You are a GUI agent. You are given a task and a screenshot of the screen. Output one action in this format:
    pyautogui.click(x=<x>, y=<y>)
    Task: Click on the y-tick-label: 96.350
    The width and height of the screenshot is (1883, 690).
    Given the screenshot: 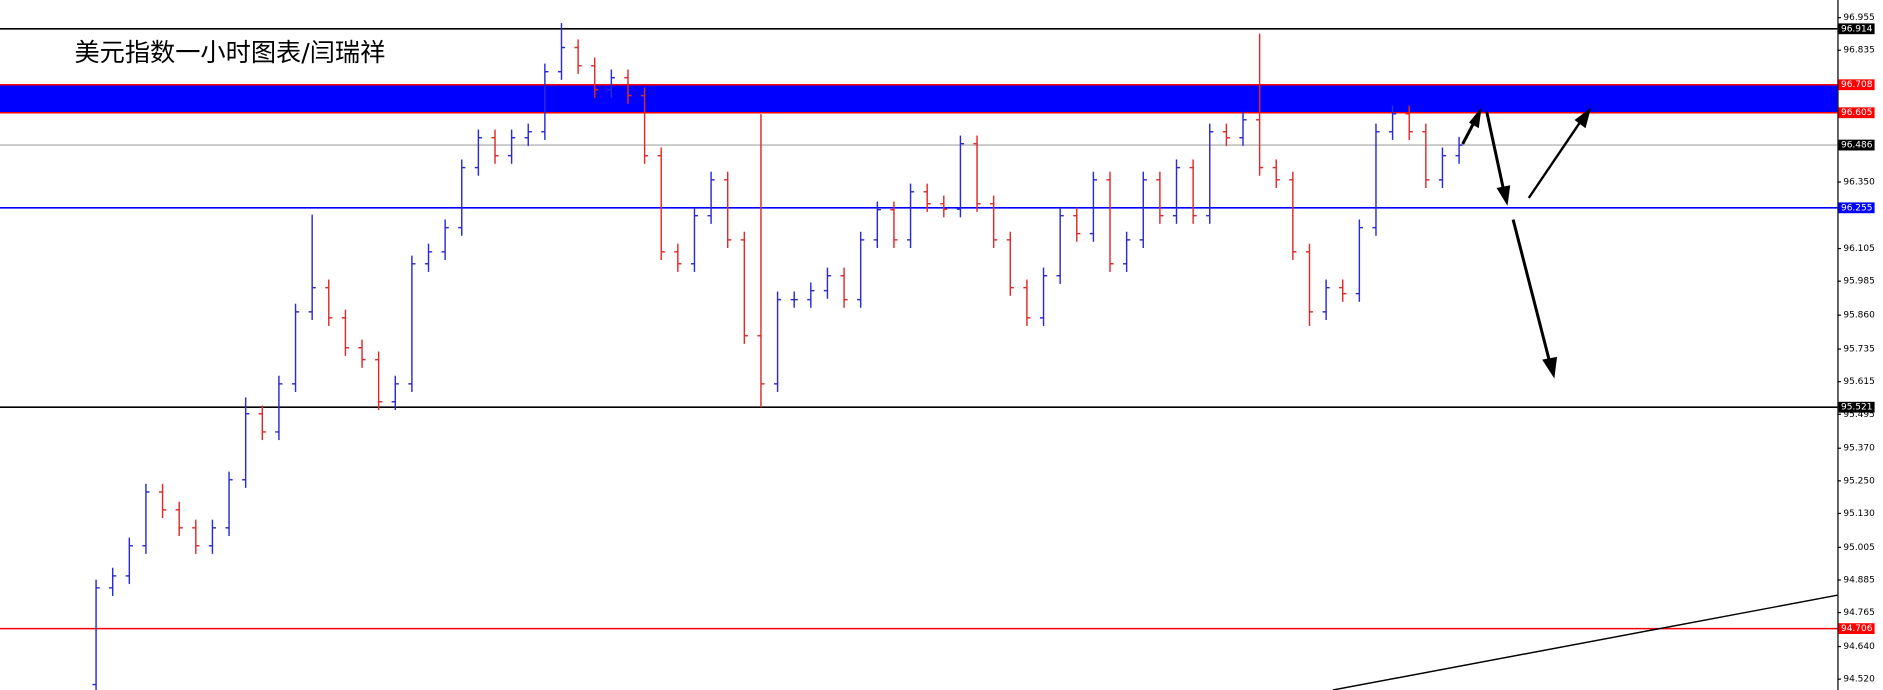 What is the action you would take?
    pyautogui.click(x=1859, y=183)
    